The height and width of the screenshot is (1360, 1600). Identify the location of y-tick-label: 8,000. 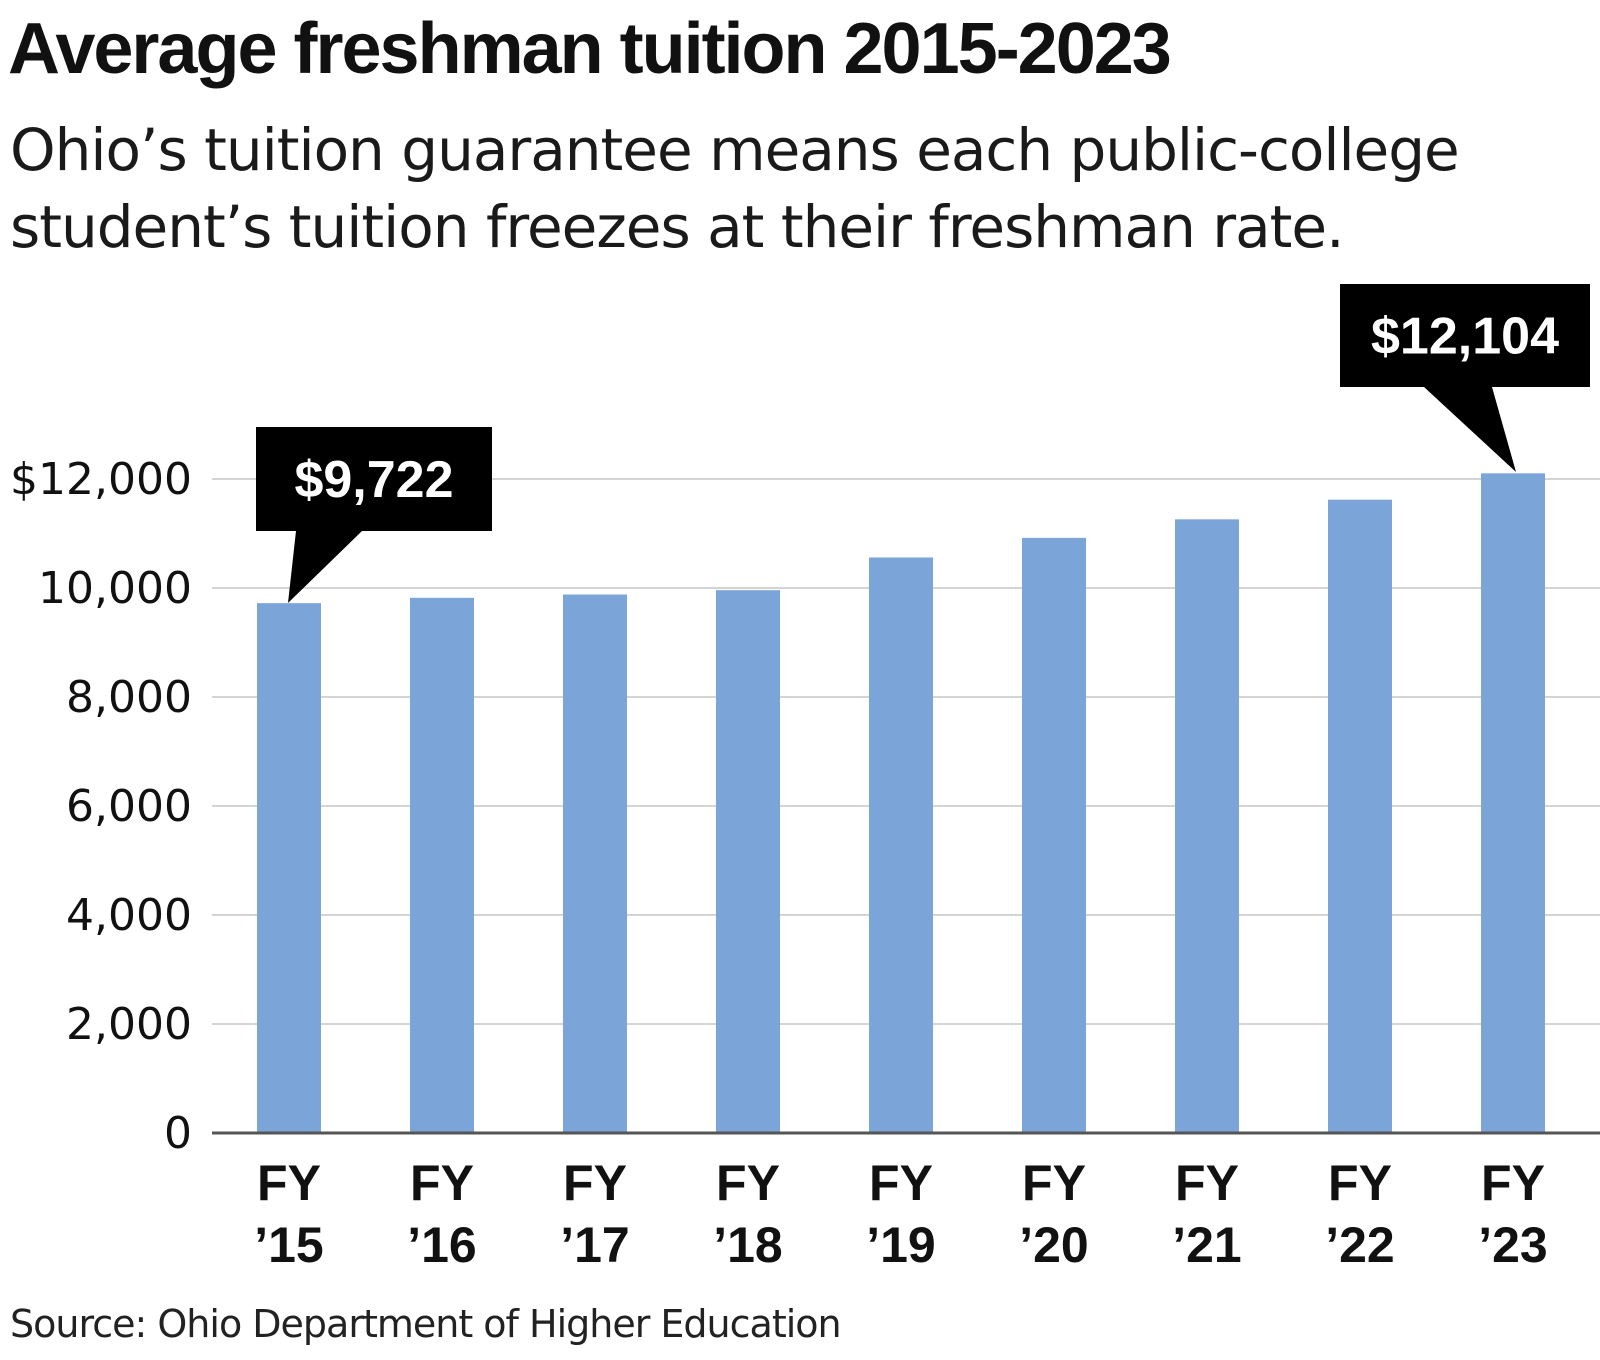
(129, 697).